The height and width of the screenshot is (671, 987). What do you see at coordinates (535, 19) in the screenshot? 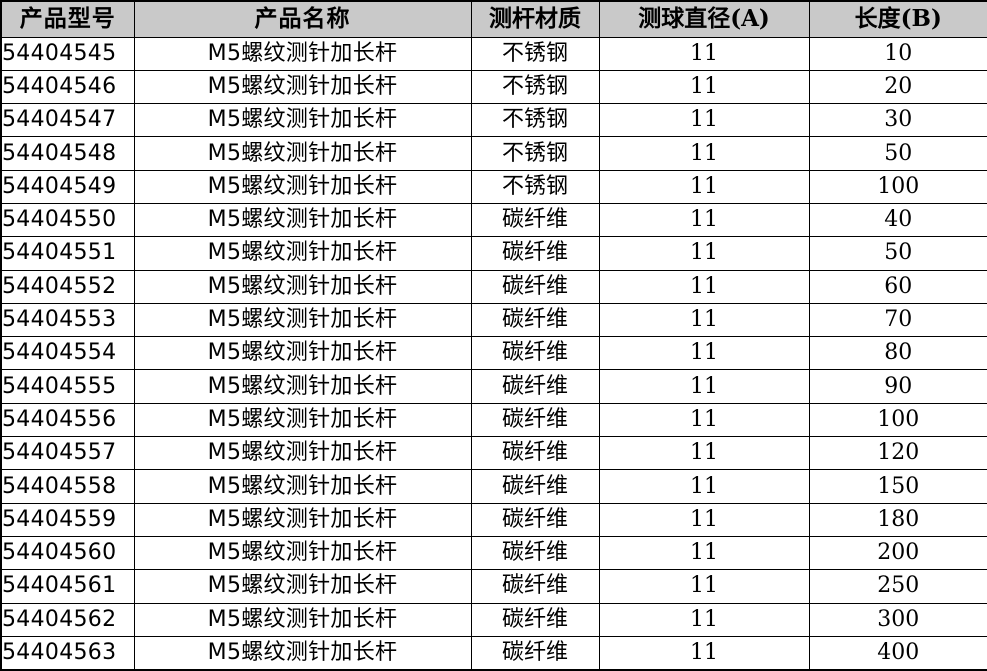
I see `column-header-material: 测杆材质` at bounding box center [535, 19].